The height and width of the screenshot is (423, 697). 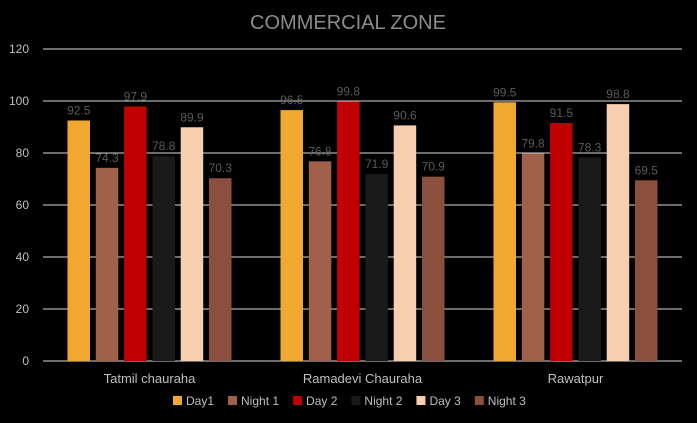 I want to click on legend: Day1 Night 1 Day 2 Night 2 Day 3 Night 3, so click(x=349, y=401).